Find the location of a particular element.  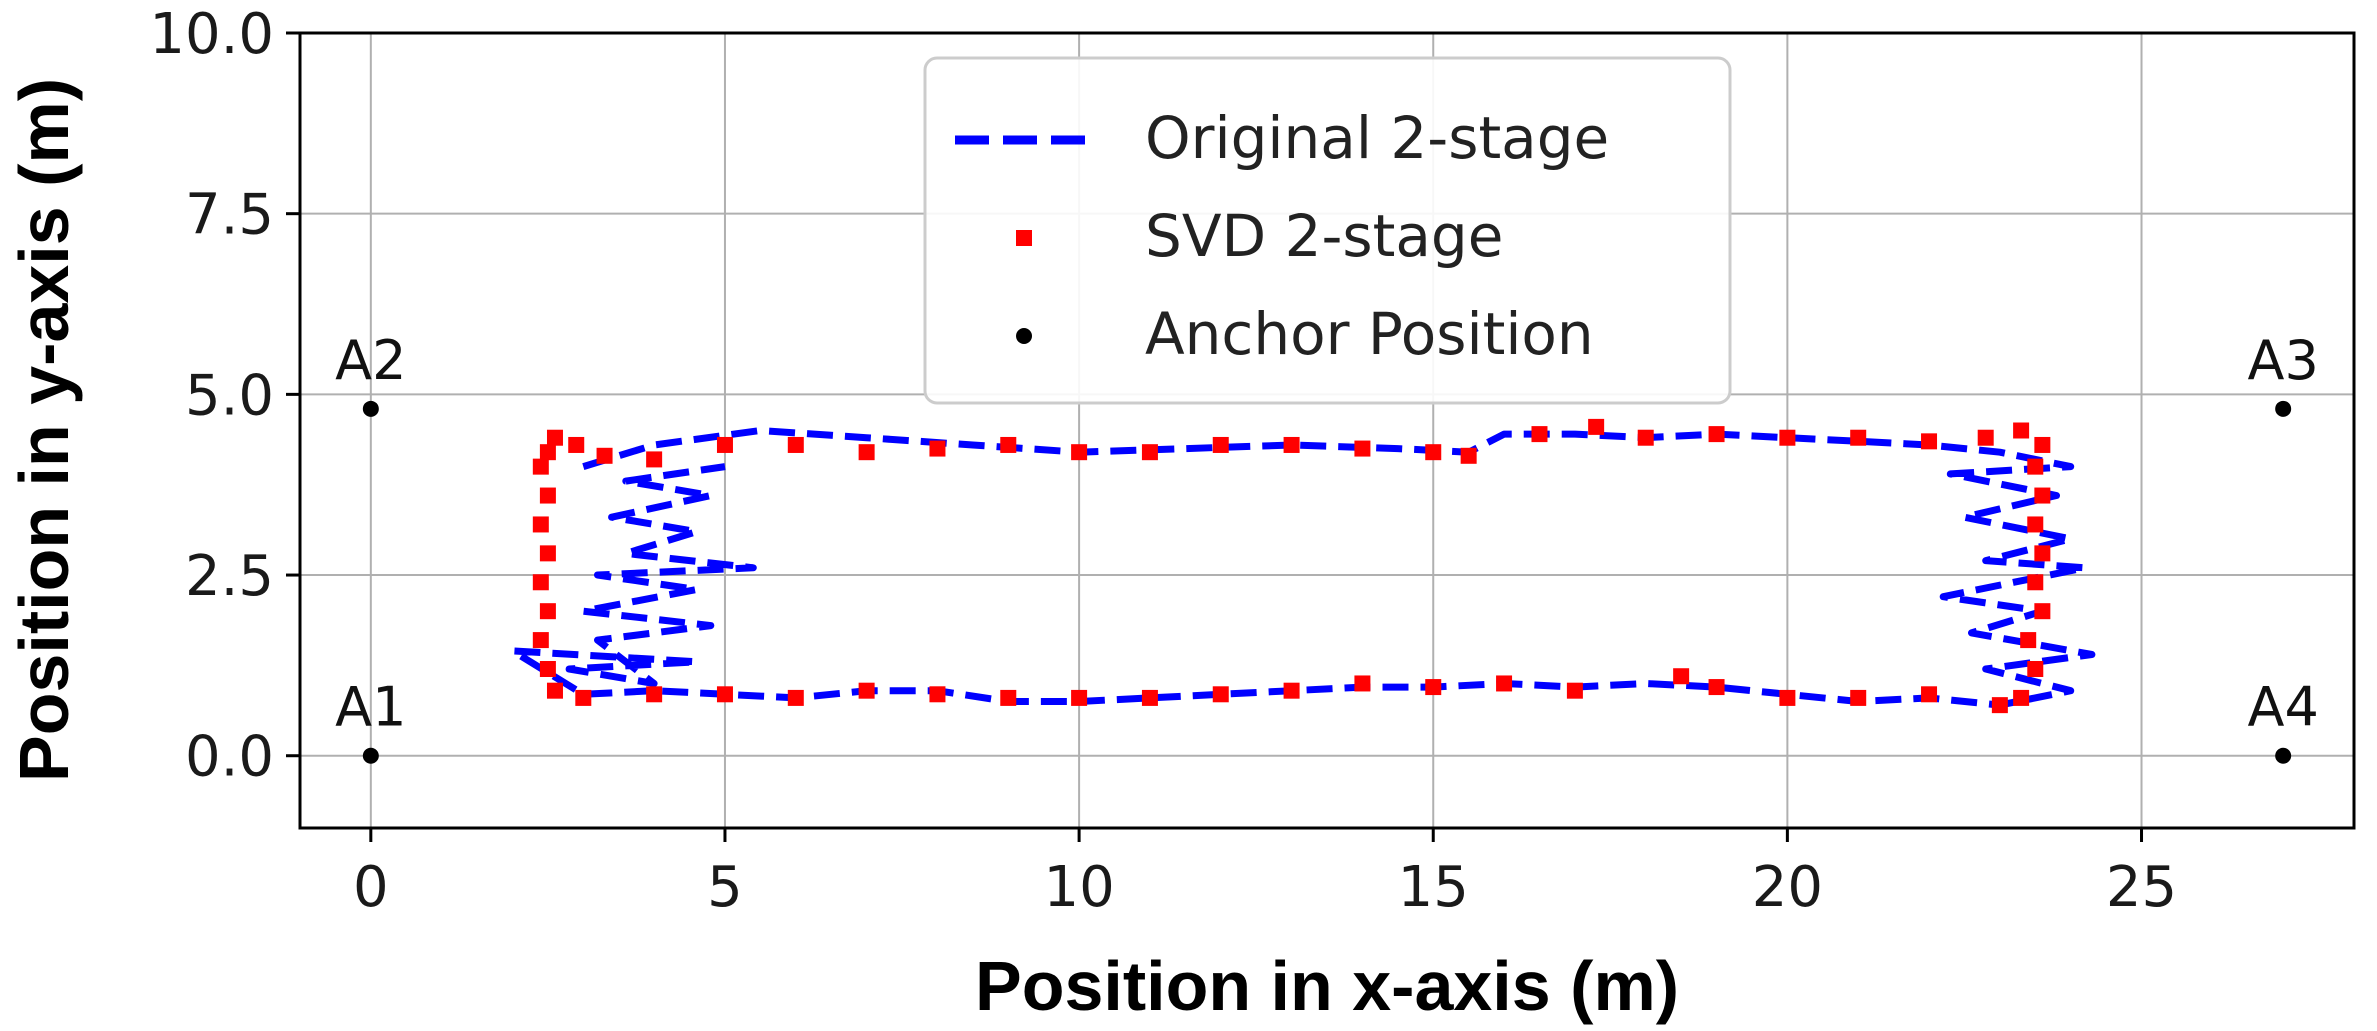

legend-box is located at coordinates (1327, 230).